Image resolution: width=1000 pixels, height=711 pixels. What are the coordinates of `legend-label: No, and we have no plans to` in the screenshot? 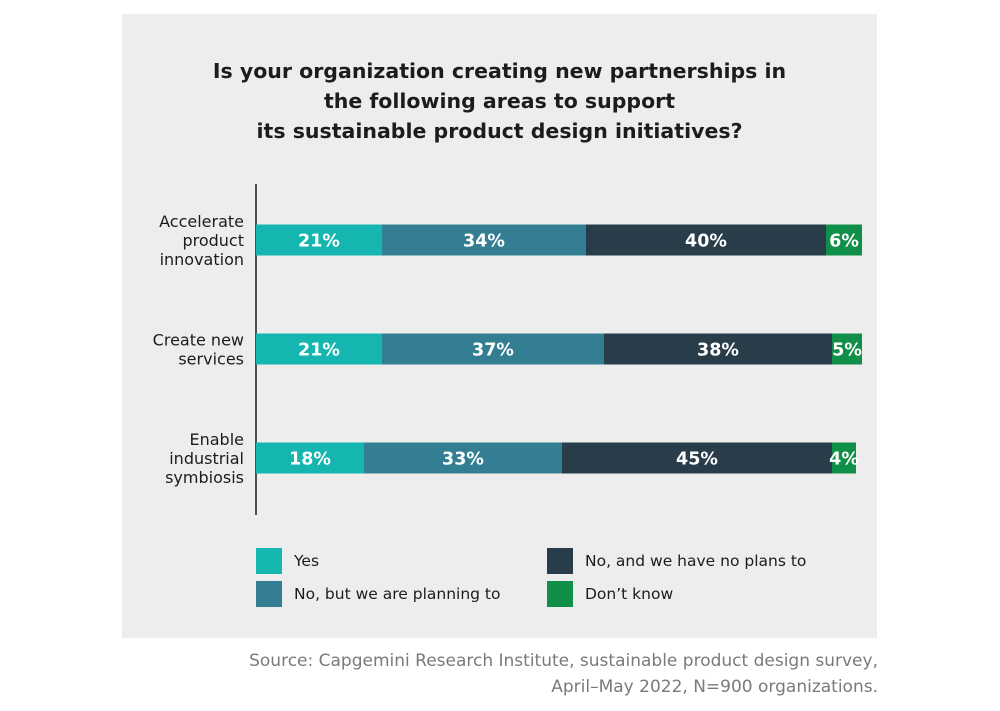 It's located at (696, 561).